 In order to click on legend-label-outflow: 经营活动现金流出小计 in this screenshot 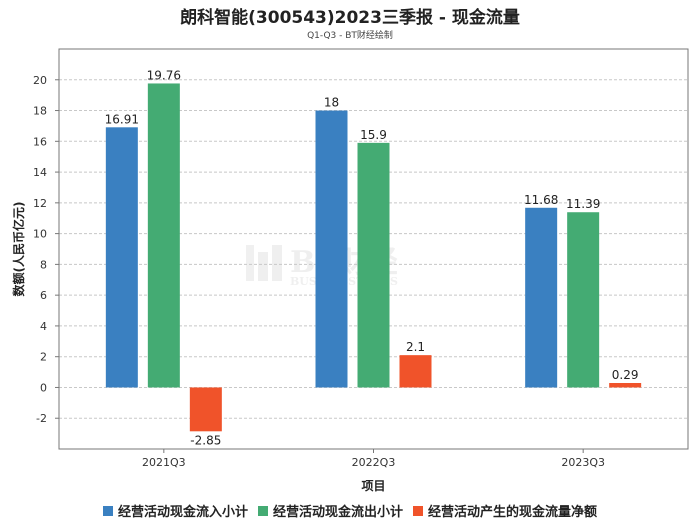, I will do `click(337, 512)`.